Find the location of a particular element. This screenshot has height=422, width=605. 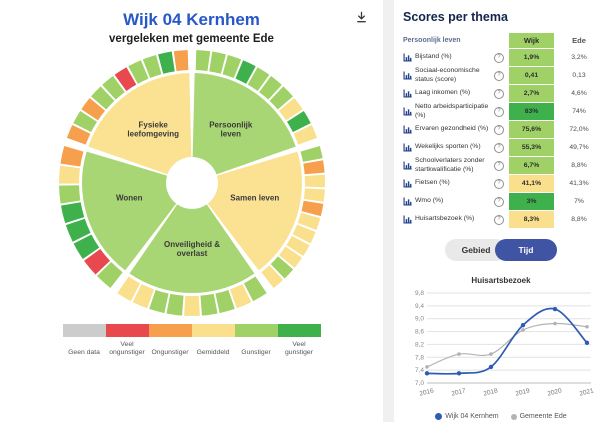

indicator-label: Wekelijks sporten (%)? is located at coordinates (453, 147).